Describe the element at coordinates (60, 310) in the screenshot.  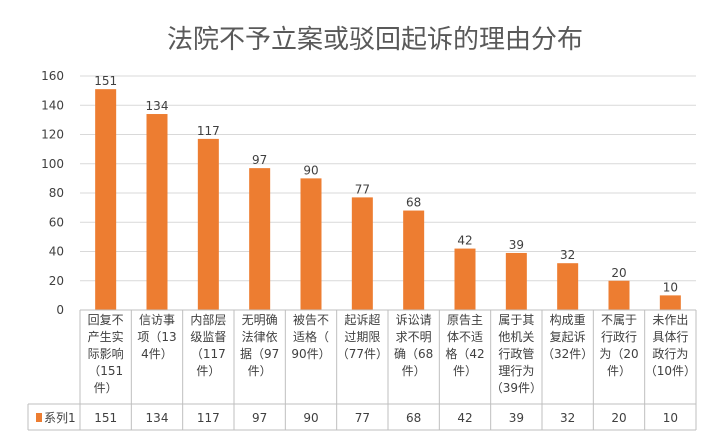
I see `y-tick-label: 0` at that location.